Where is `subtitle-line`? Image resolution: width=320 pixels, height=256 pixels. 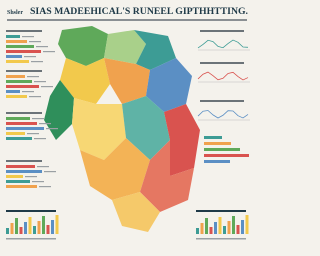
subtitle-line is located at coordinates (127, 20).